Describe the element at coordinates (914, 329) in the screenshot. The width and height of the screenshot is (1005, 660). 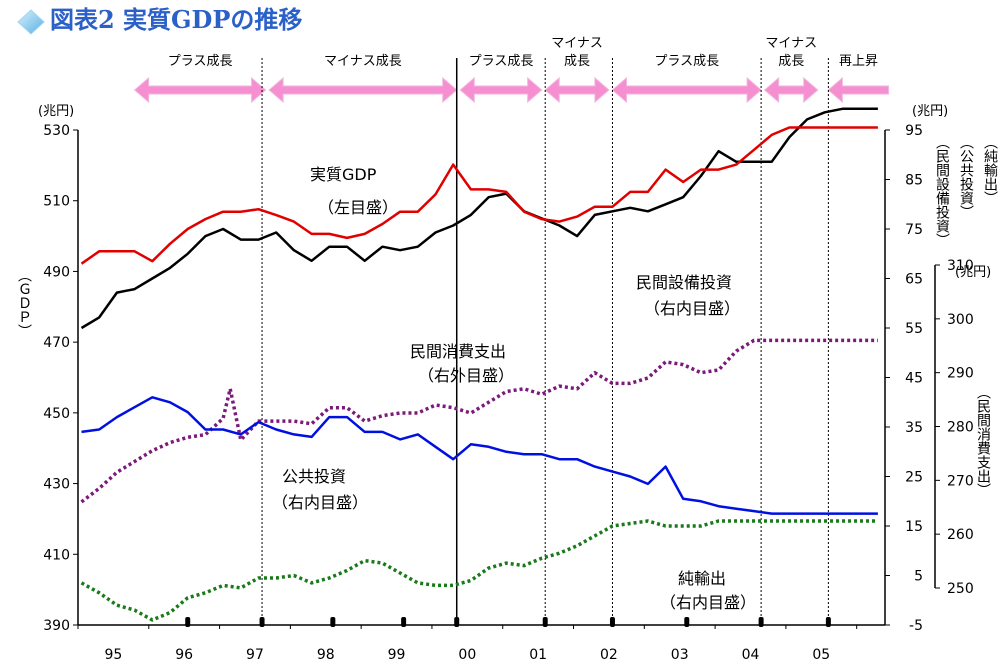
I see `inner-right-tick-label: 55` at that location.